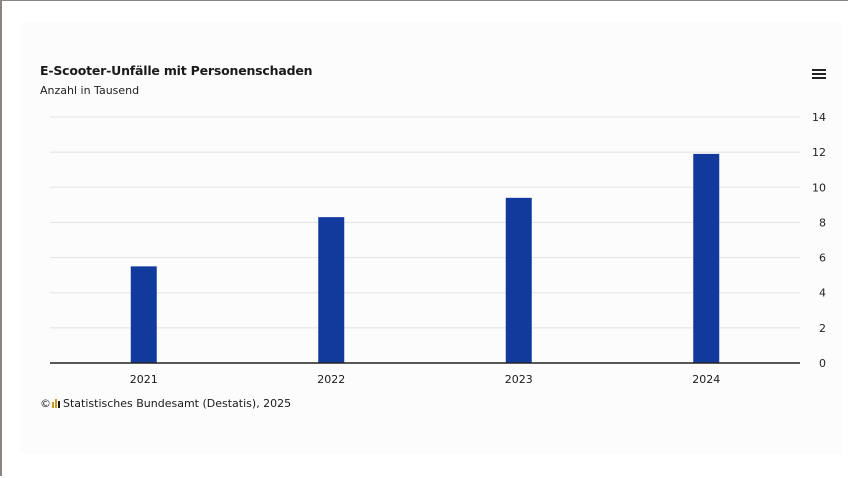 The width and height of the screenshot is (850, 478). I want to click on destatis-logo-icon, so click(56, 403).